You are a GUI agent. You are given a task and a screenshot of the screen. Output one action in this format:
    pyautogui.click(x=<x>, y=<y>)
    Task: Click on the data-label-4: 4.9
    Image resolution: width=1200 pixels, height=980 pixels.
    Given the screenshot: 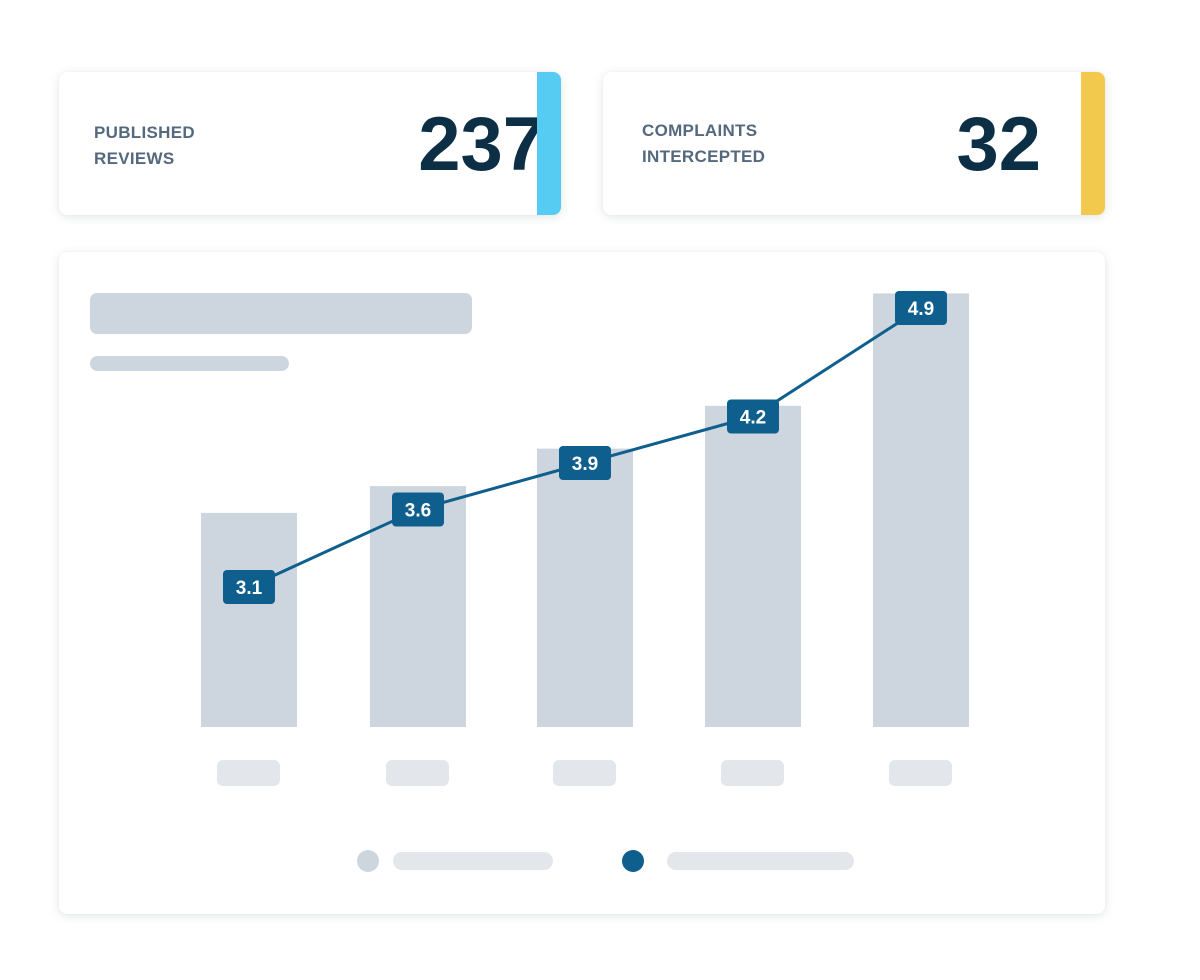 What is the action you would take?
    pyautogui.click(x=921, y=309)
    